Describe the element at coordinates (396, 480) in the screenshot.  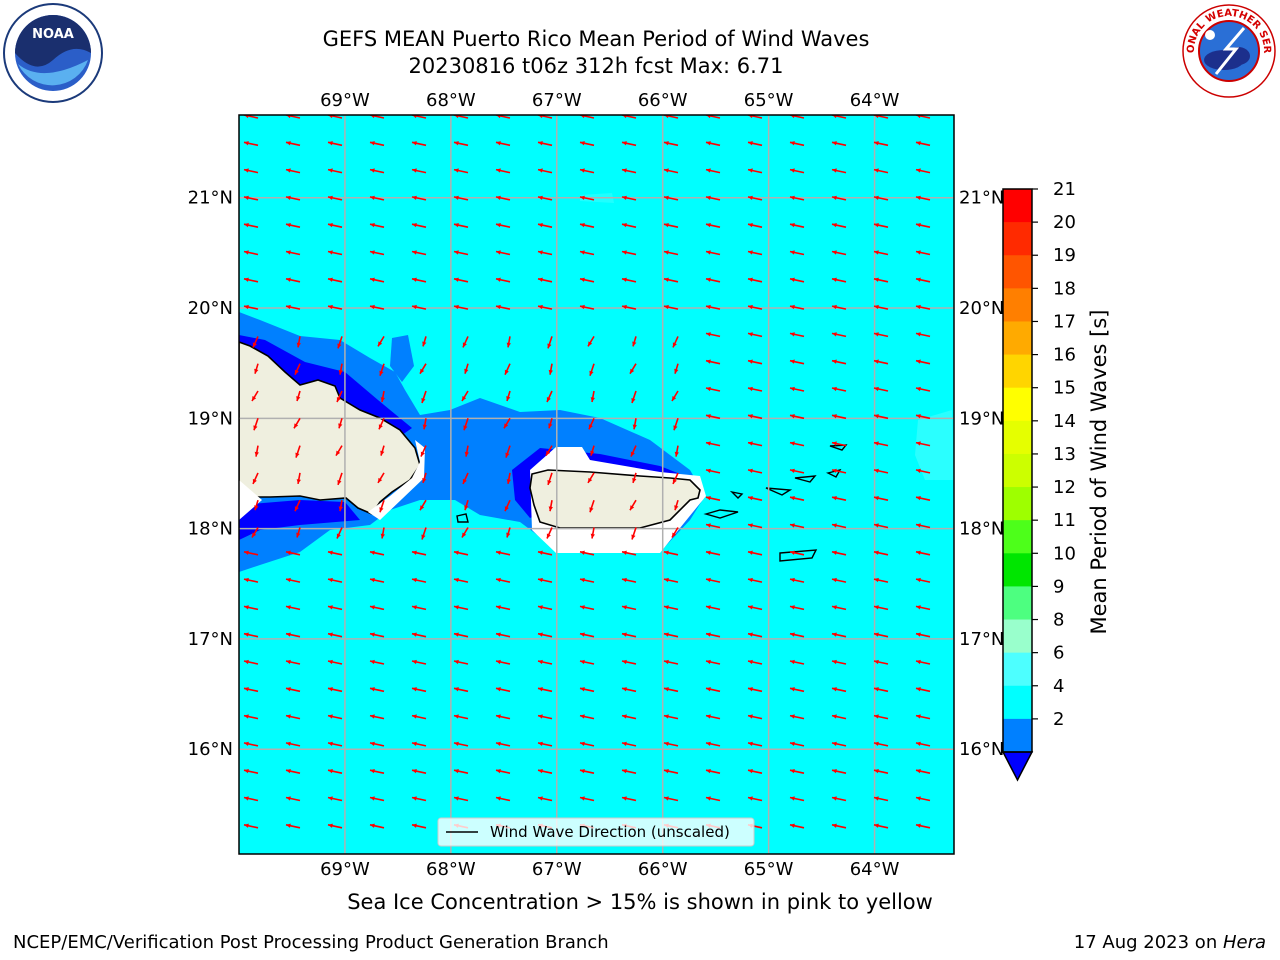
I see `hispaniola-coast-white` at that location.